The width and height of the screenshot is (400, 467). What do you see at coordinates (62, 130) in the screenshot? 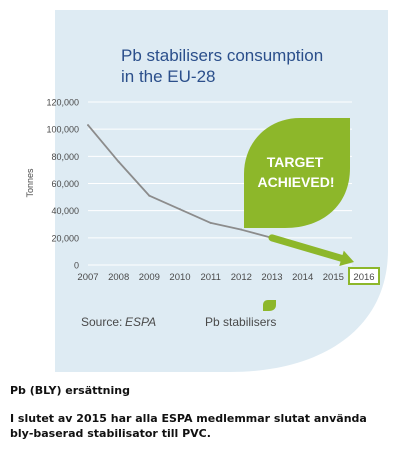
I see `y-tick-label: 100,000` at bounding box center [62, 130].